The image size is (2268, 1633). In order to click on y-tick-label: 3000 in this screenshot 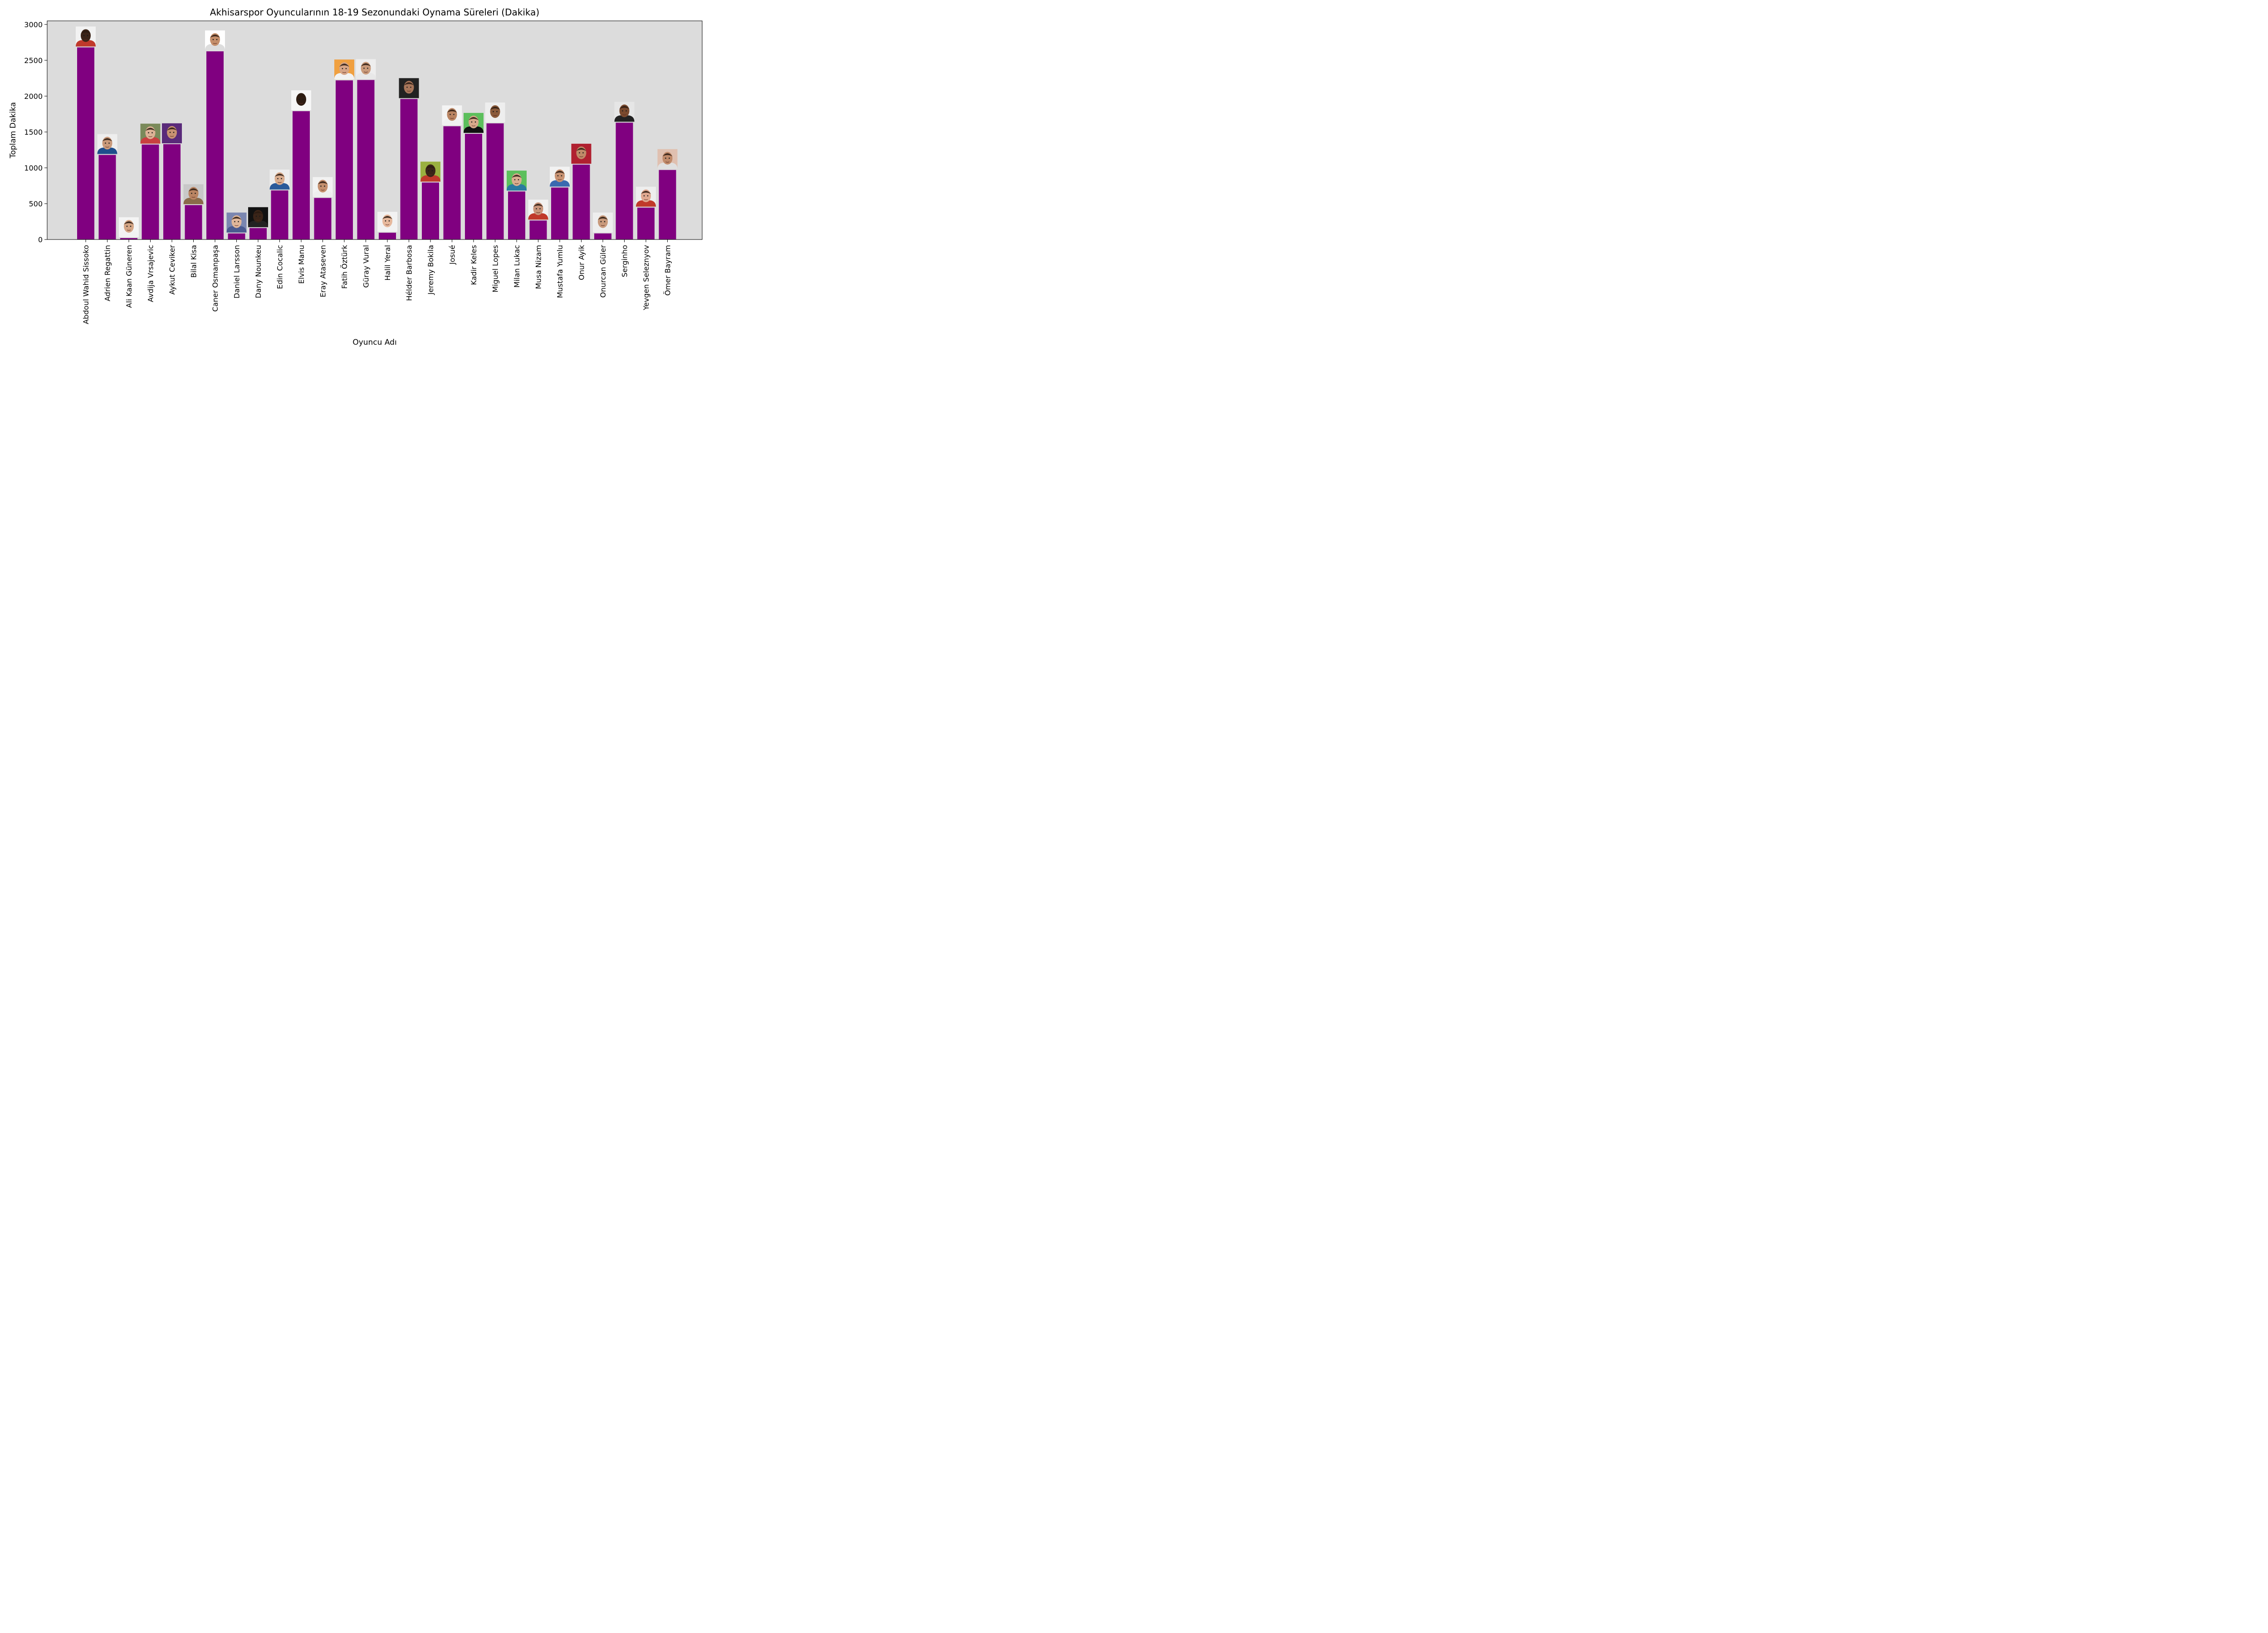, I will do `click(33, 24)`.